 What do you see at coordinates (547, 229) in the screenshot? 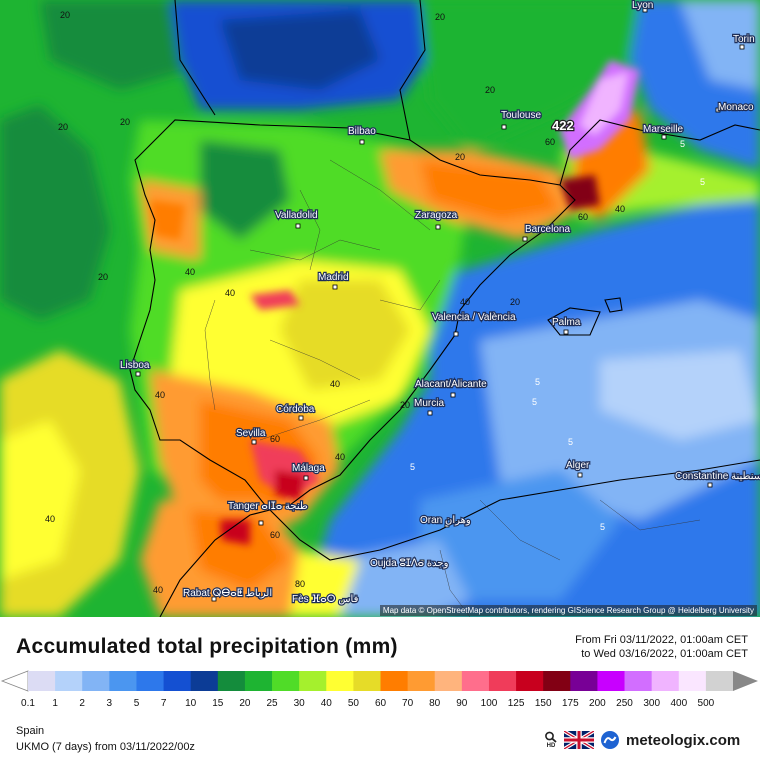
I see `city-barcelona: Barcelona` at bounding box center [547, 229].